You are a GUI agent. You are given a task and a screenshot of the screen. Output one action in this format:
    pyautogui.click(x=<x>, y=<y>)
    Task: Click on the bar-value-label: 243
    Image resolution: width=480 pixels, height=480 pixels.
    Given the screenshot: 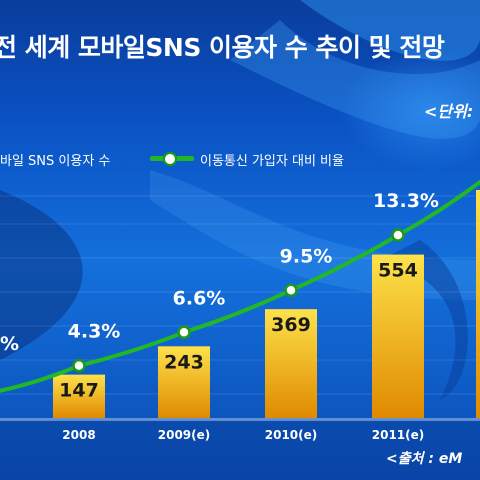 What is the action you would take?
    pyautogui.click(x=184, y=362)
    